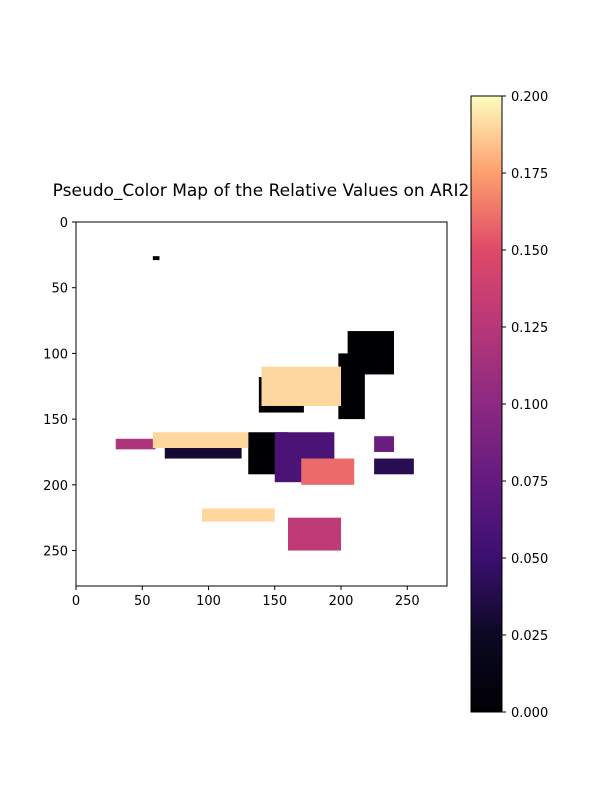  Describe the element at coordinates (55, 552) in the screenshot. I see `y-tick-label: 250` at that location.